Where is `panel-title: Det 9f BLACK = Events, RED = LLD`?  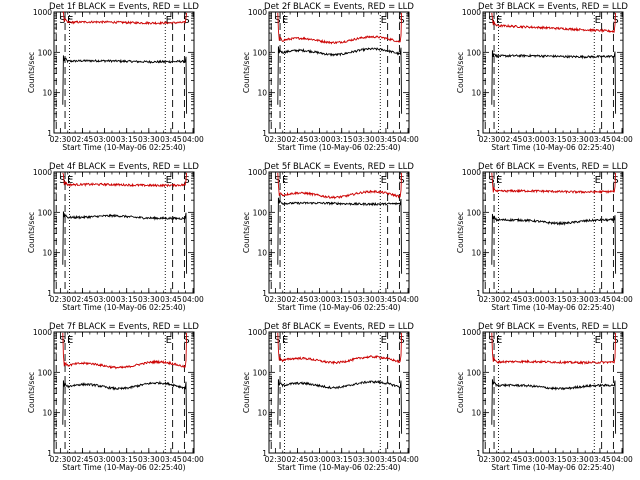 panel-title: Det 9f BLACK = Events, RED = LLD is located at coordinates (553, 327).